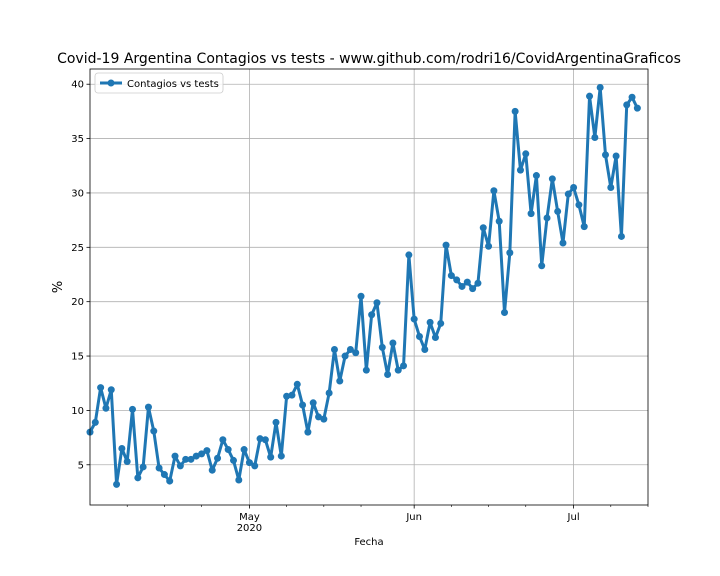  I want to click on legend-label: Contagios vs tests, so click(173, 84).